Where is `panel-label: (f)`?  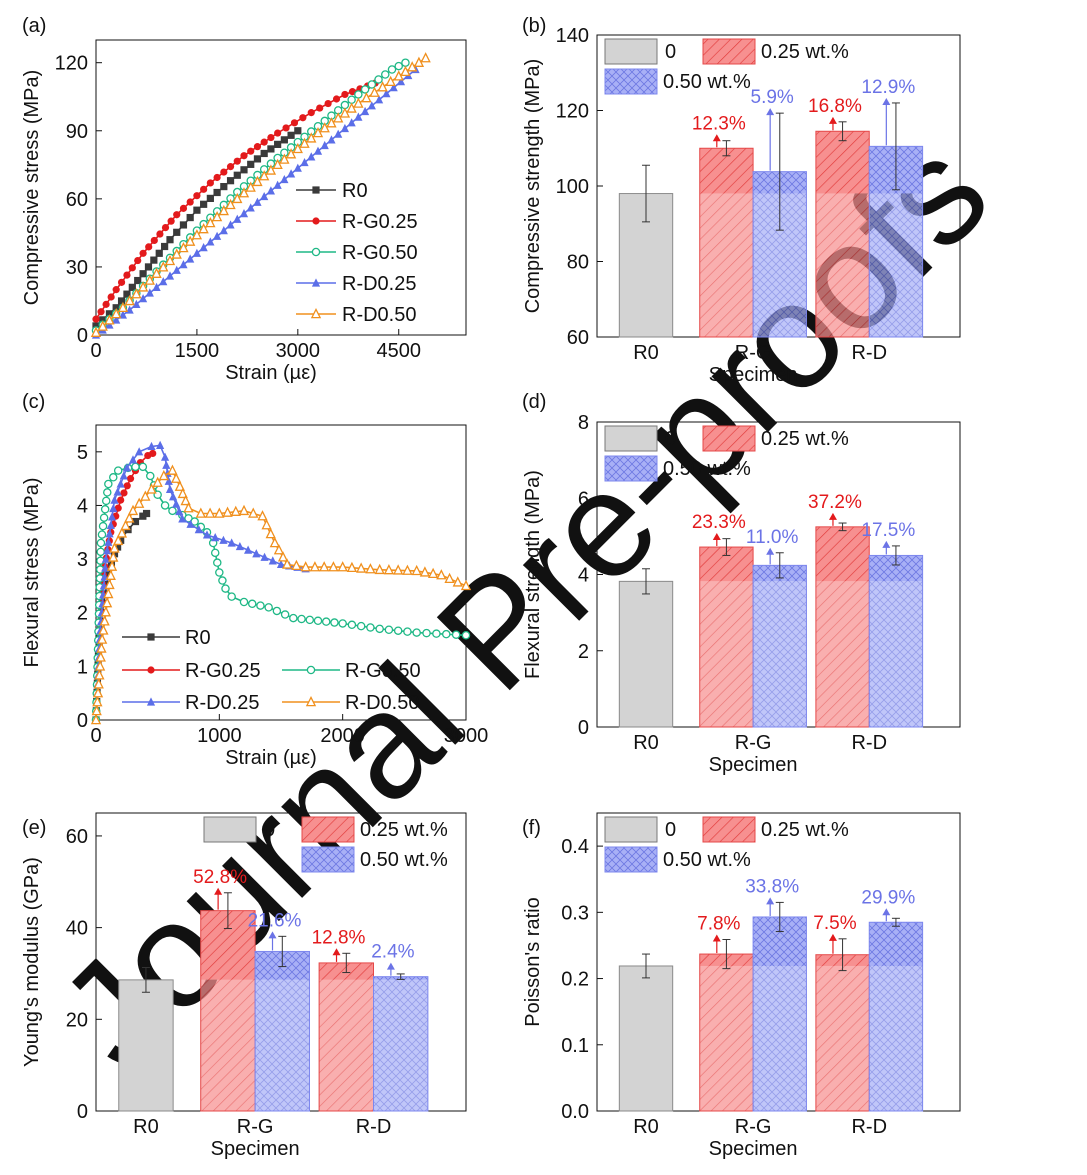
panel-label: (f) is located at coordinates (531, 828).